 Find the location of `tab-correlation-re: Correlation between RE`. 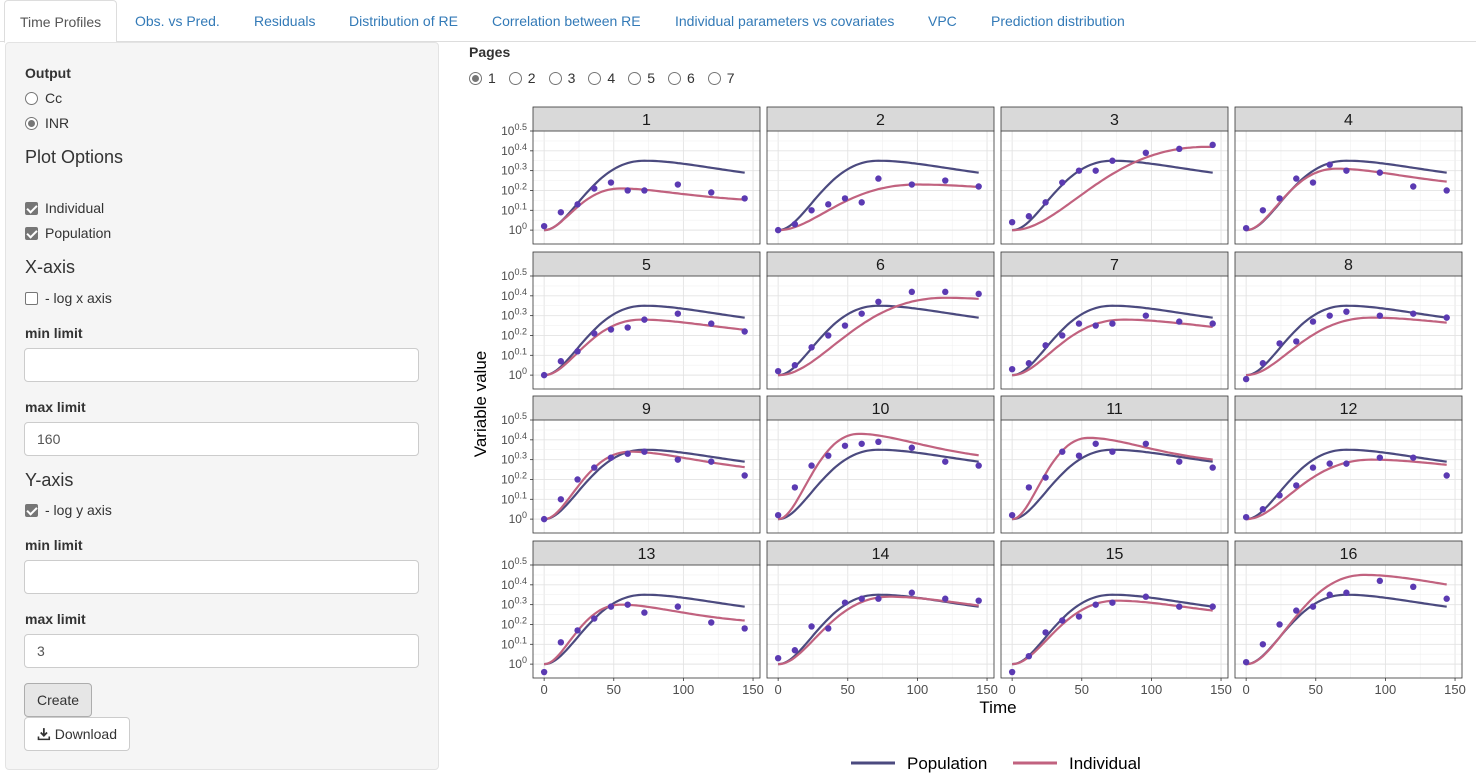

tab-correlation-re: Correlation between RE is located at coordinates (566, 21).